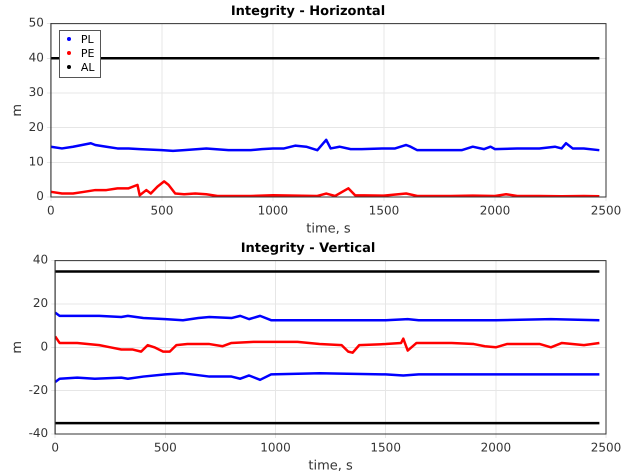 Image resolution: width=628 pixels, height=475 pixels. What do you see at coordinates (38, 433) in the screenshot?
I see `y-tick-label: -40` at bounding box center [38, 433].